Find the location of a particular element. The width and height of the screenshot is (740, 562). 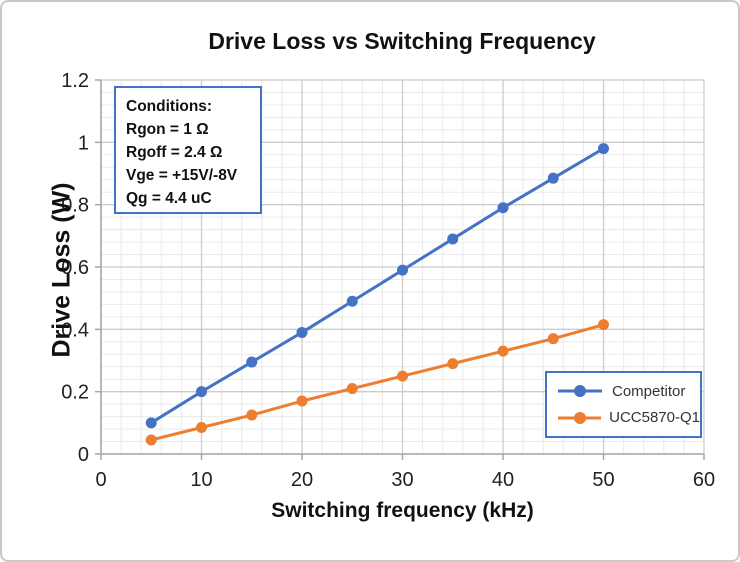

conditions-line: Rgoff = 2.4 Ω is located at coordinates (174, 152).